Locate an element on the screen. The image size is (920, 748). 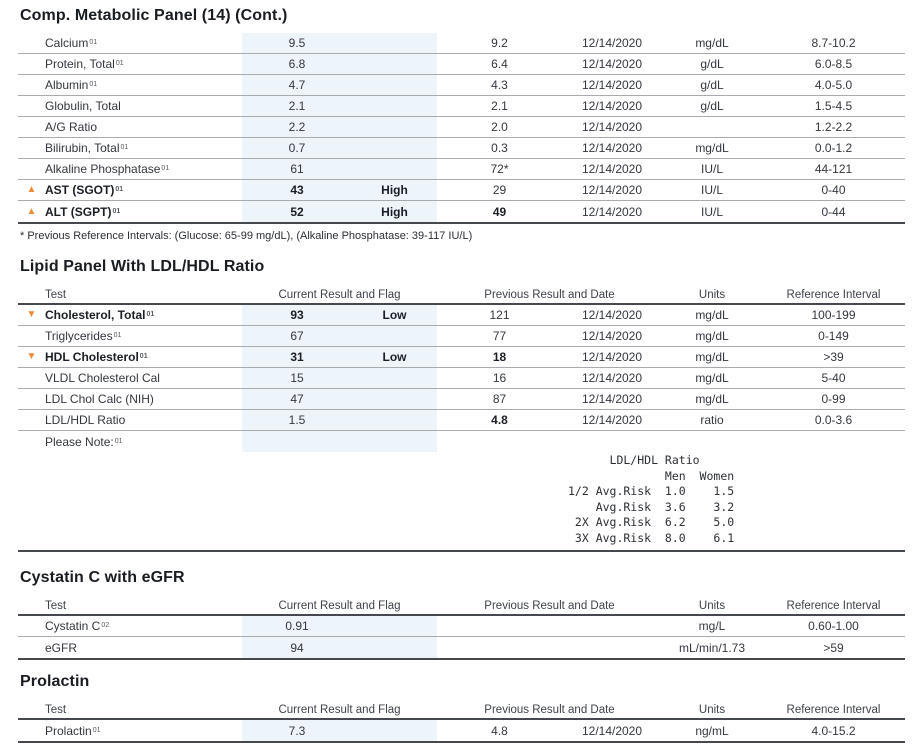
test-name-label: HDL Cholesterol is located at coordinates (92, 357).